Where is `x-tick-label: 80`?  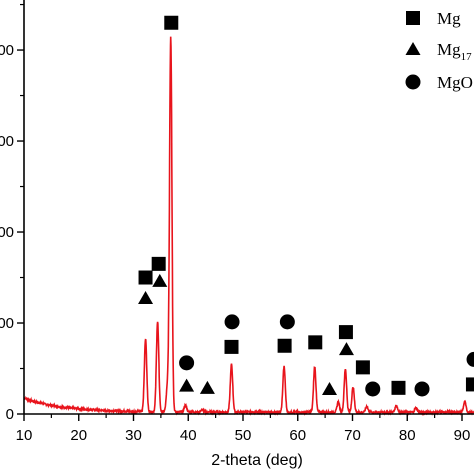
x-tick-label: 80 is located at coordinates (407, 435).